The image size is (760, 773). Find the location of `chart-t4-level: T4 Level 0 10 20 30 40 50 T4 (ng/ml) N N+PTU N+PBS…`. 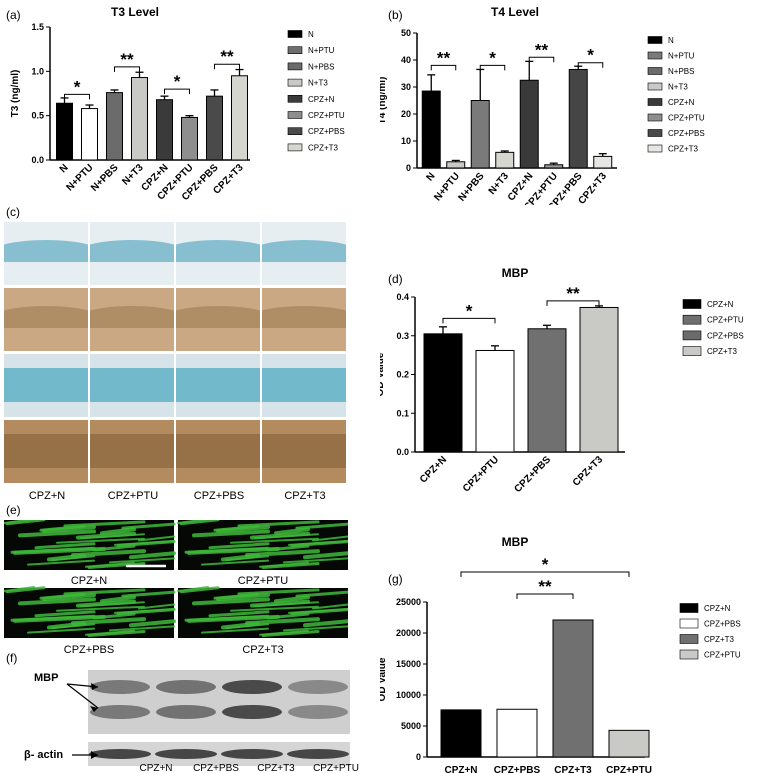

chart-t4-level: T4 Level 0 10 20 30 40 50 T4 (ng/ml) N N+PTU N+PBS… is located at coordinates (542, 105).